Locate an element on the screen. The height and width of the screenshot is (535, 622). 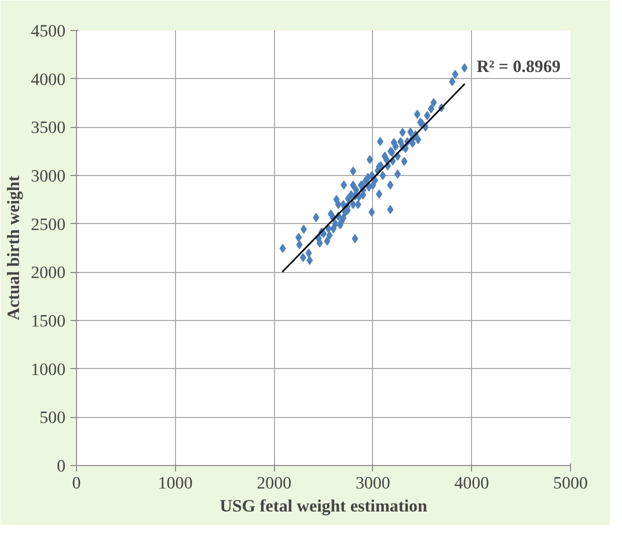
y-tick-label: 4000 is located at coordinates (48, 79).